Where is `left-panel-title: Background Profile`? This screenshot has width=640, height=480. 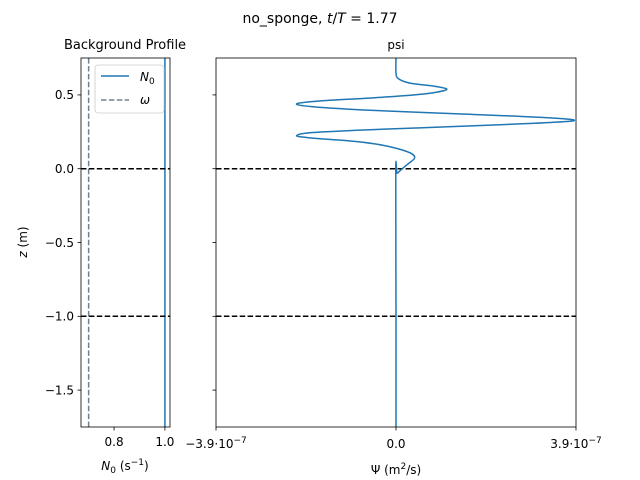 left-panel-title: Background Profile is located at coordinates (125, 45).